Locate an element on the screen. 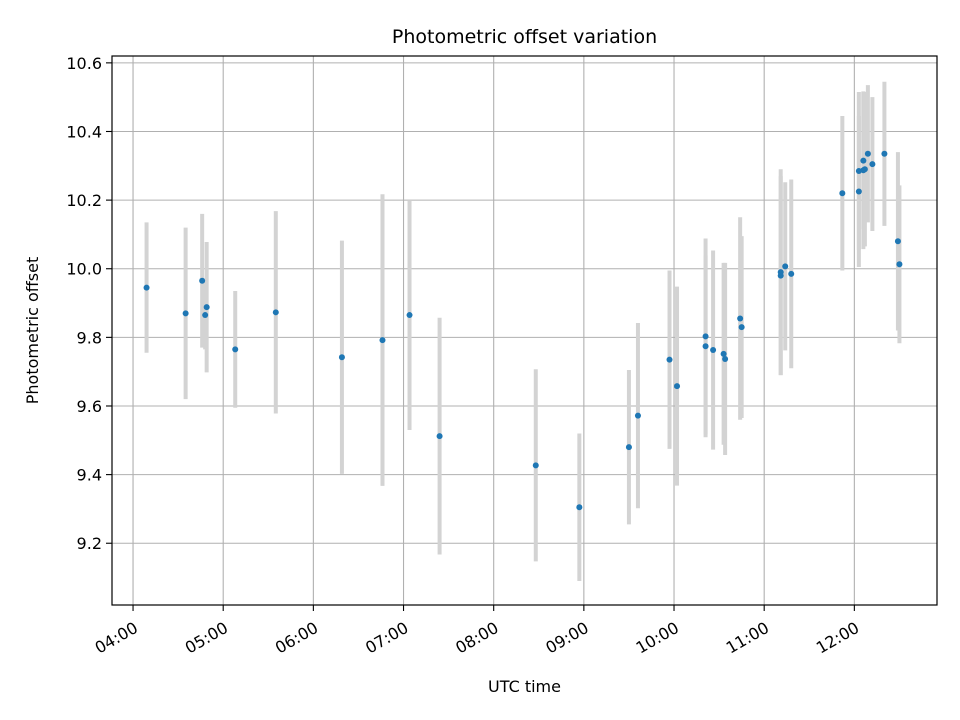 This screenshot has height=720, width=960. y-tick-label: 9.2 is located at coordinates (89, 543).